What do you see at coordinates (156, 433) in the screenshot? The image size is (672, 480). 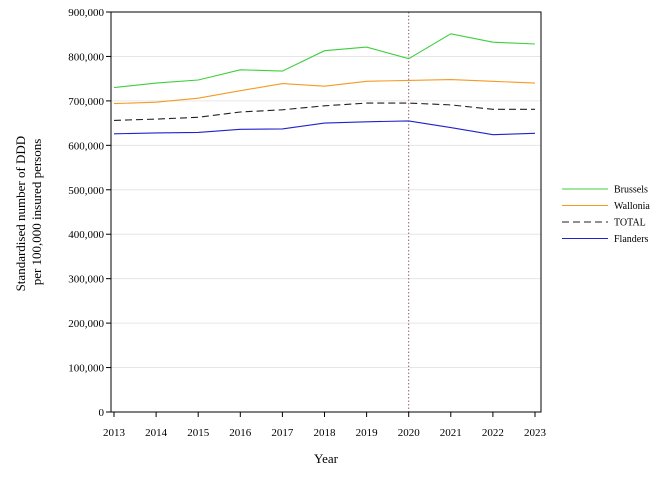 I see `x-tick-label: 2014` at bounding box center [156, 433].